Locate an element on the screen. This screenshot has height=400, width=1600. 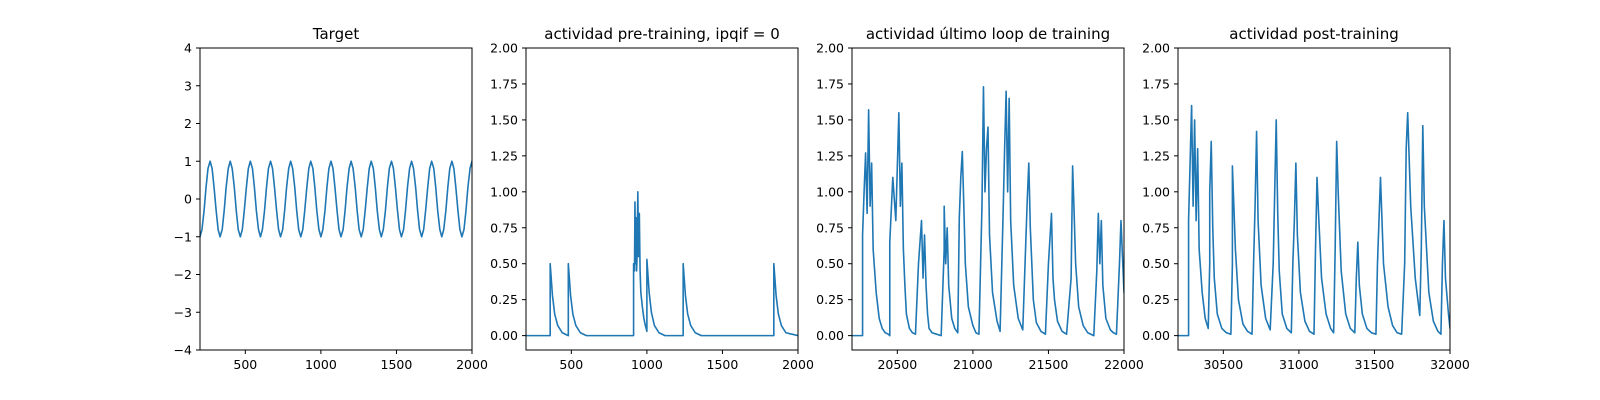
y-tick-label: 3 is located at coordinates (188, 85).